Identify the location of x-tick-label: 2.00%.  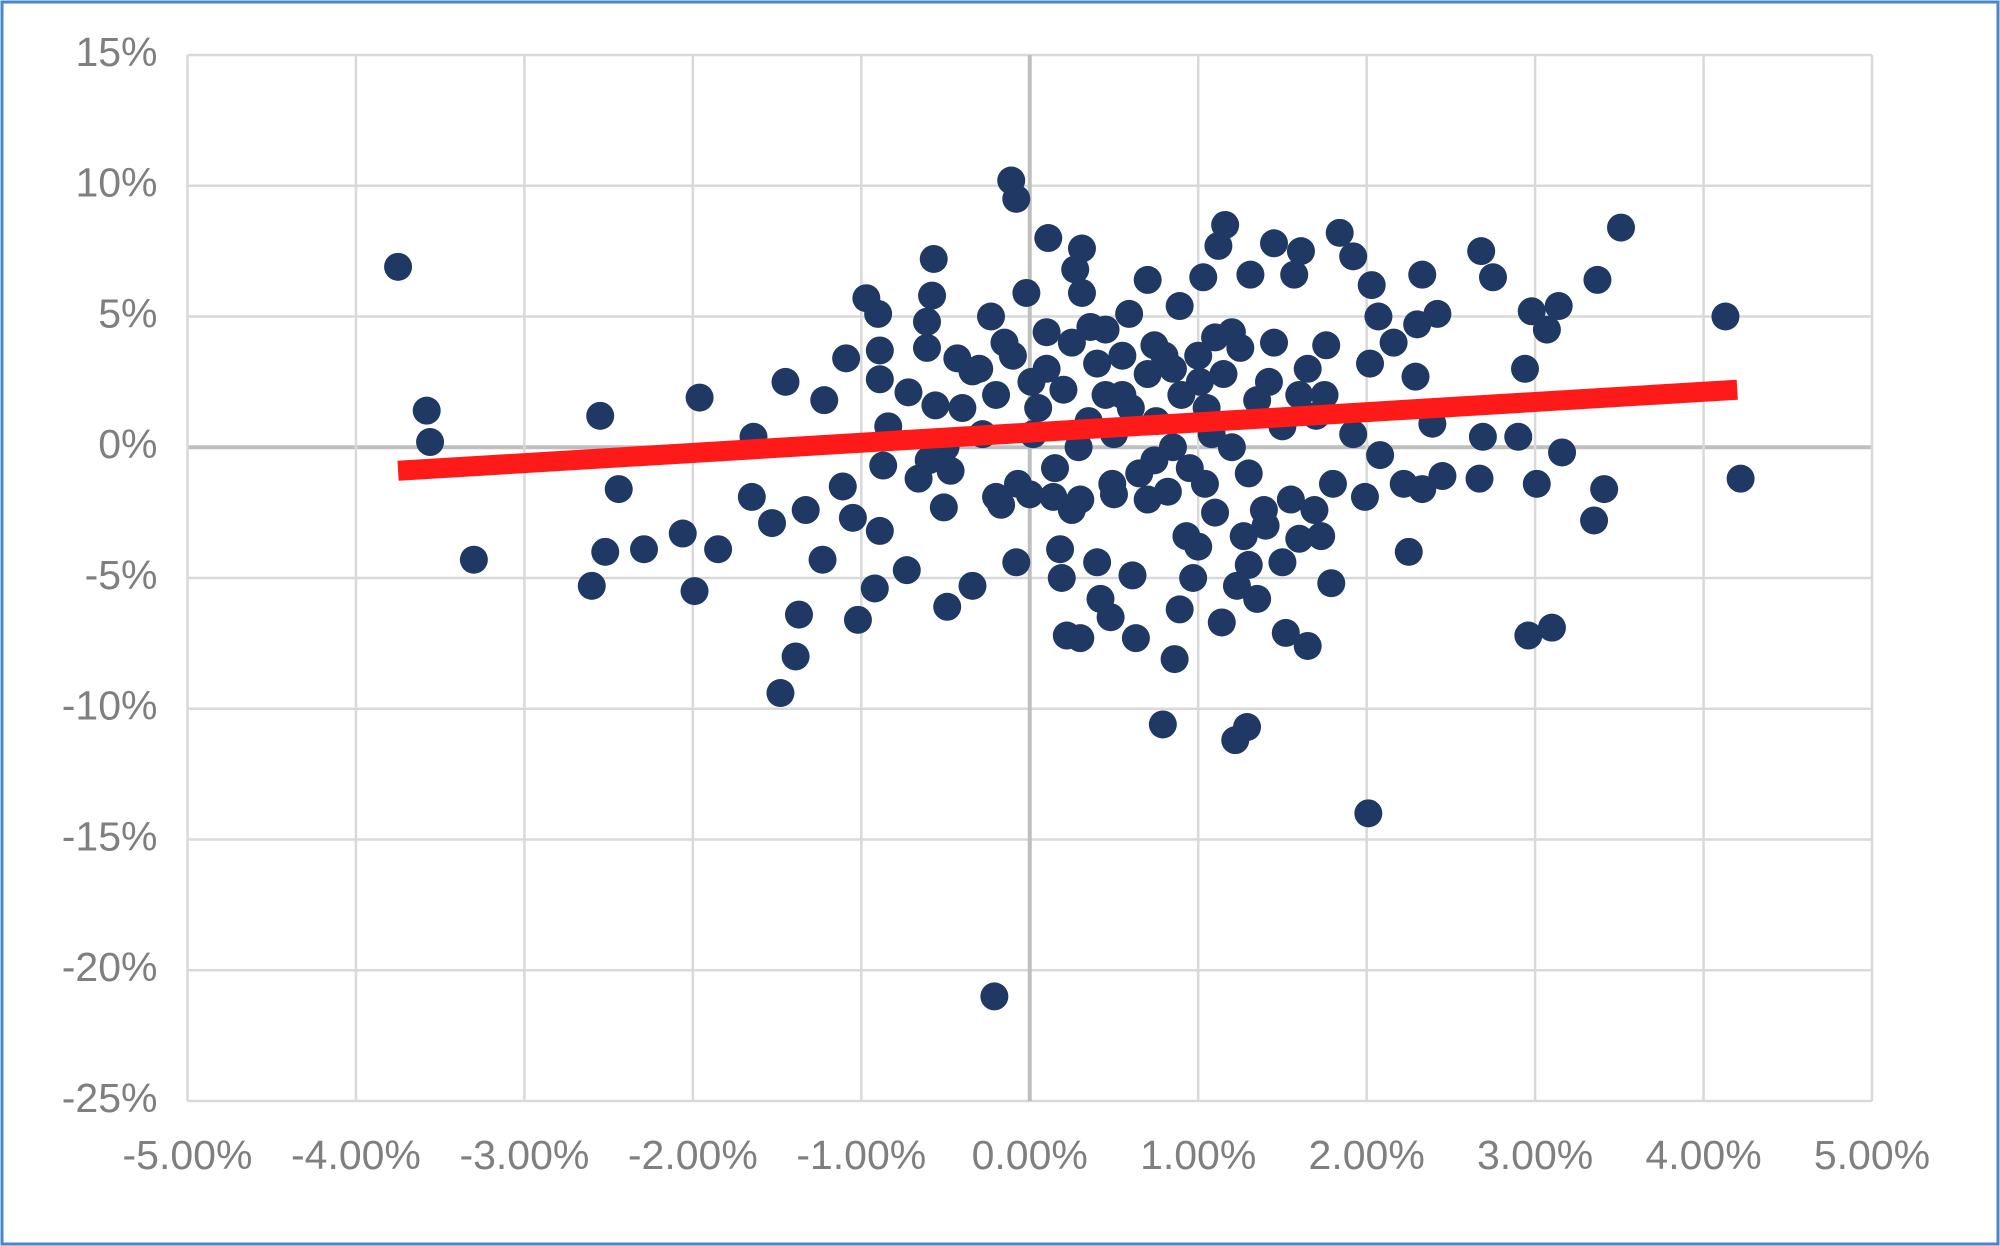
(1367, 1155).